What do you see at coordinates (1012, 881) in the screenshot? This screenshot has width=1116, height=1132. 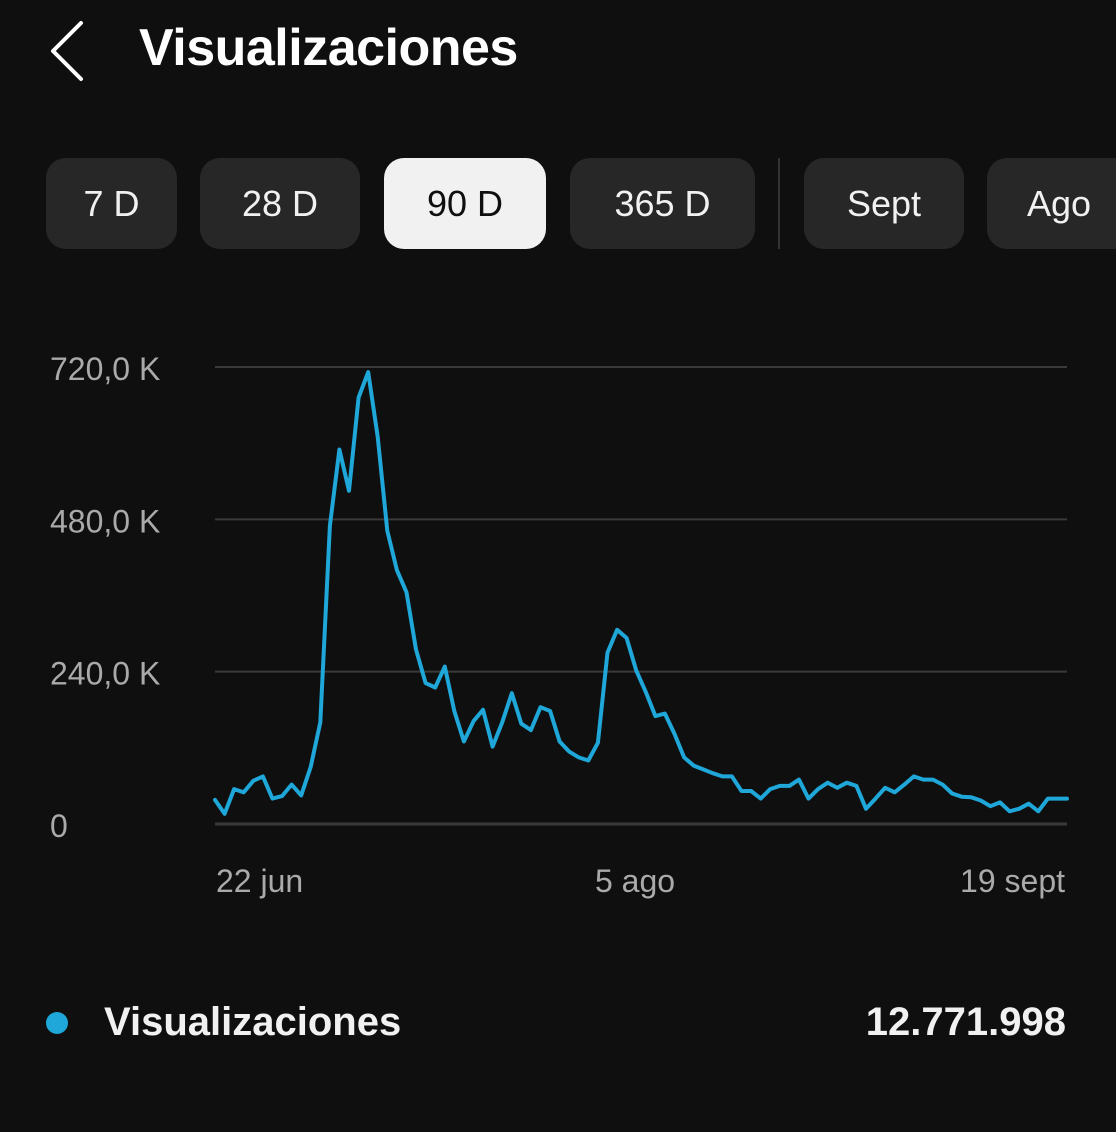 I see `x-tick-label: 19 sept` at bounding box center [1012, 881].